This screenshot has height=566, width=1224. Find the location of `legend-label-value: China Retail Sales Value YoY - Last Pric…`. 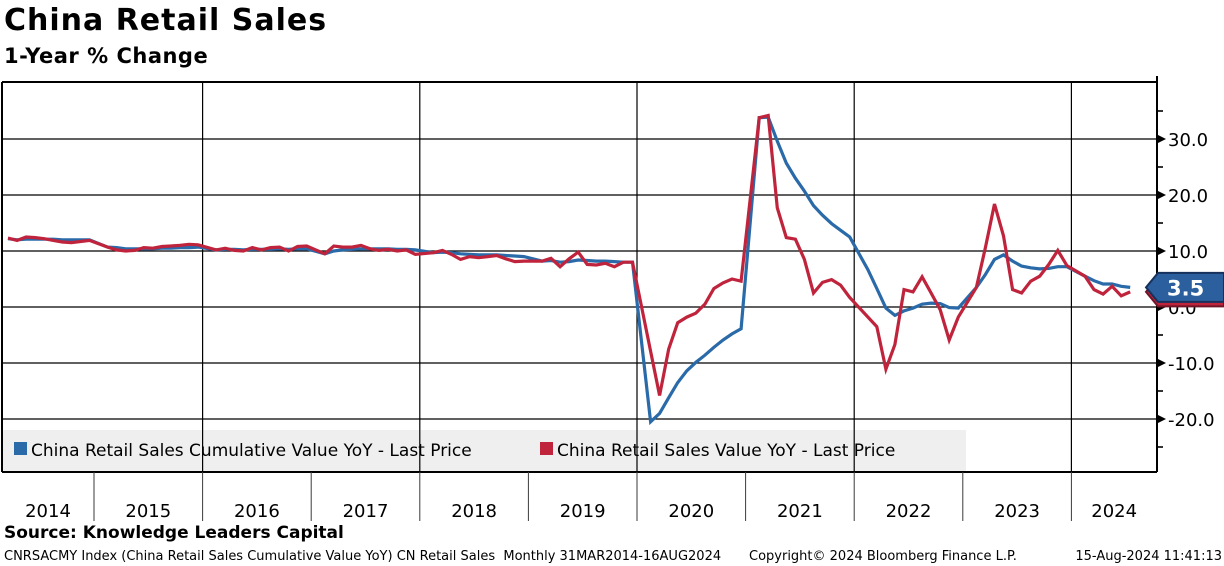

legend-label-value: China Retail Sales Value YoY - Last Pric… is located at coordinates (726, 451).